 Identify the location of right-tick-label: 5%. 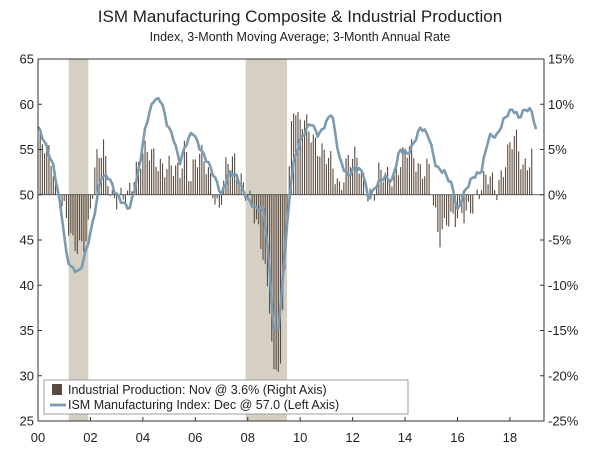
(557, 149).